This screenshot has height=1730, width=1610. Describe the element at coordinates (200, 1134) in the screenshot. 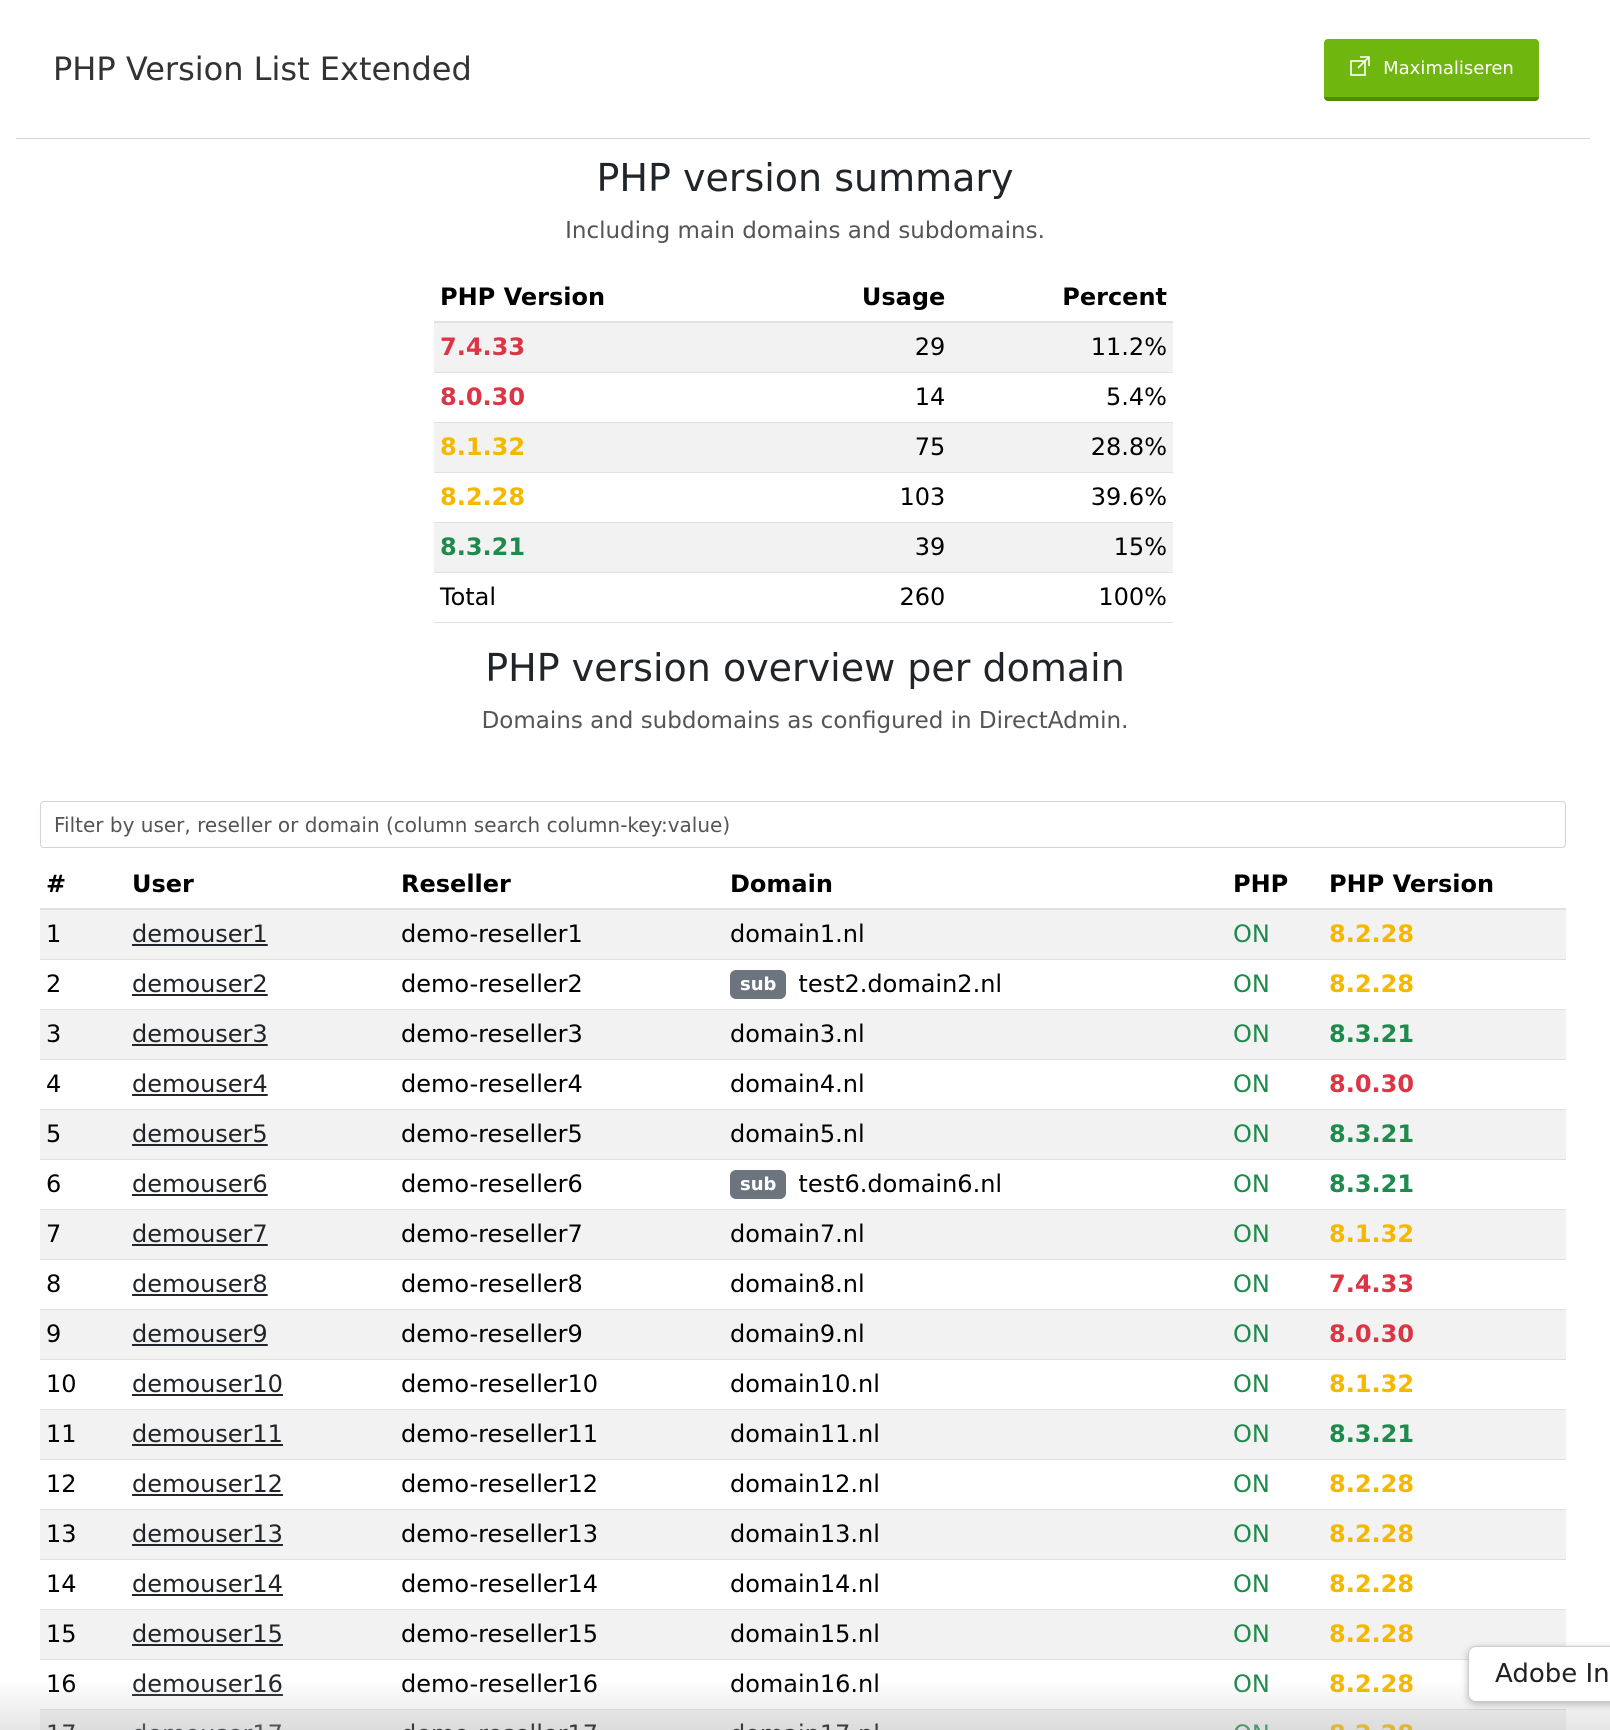

I see `user-link: demouser5` at that location.